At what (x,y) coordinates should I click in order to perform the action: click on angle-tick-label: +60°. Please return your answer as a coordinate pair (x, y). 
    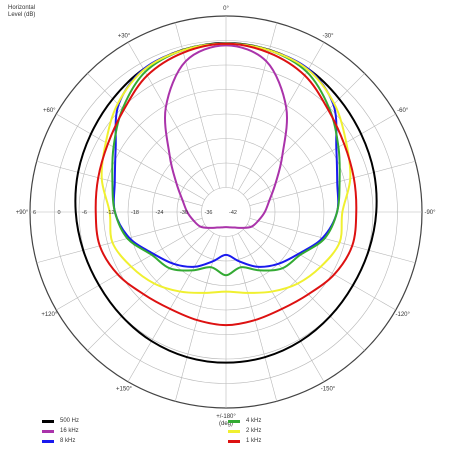
    Looking at the image, I should click on (49, 111).